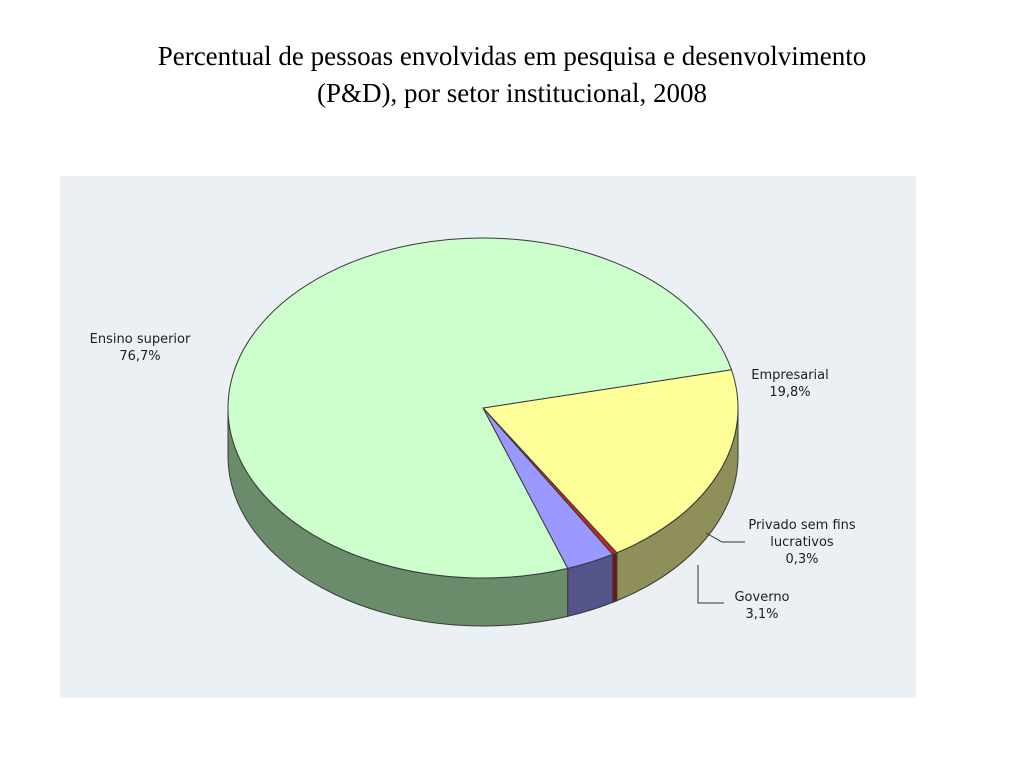 This screenshot has height=768, width=1024. What do you see at coordinates (789, 392) in the screenshot?
I see `slice-value-label: 19,8%` at bounding box center [789, 392].